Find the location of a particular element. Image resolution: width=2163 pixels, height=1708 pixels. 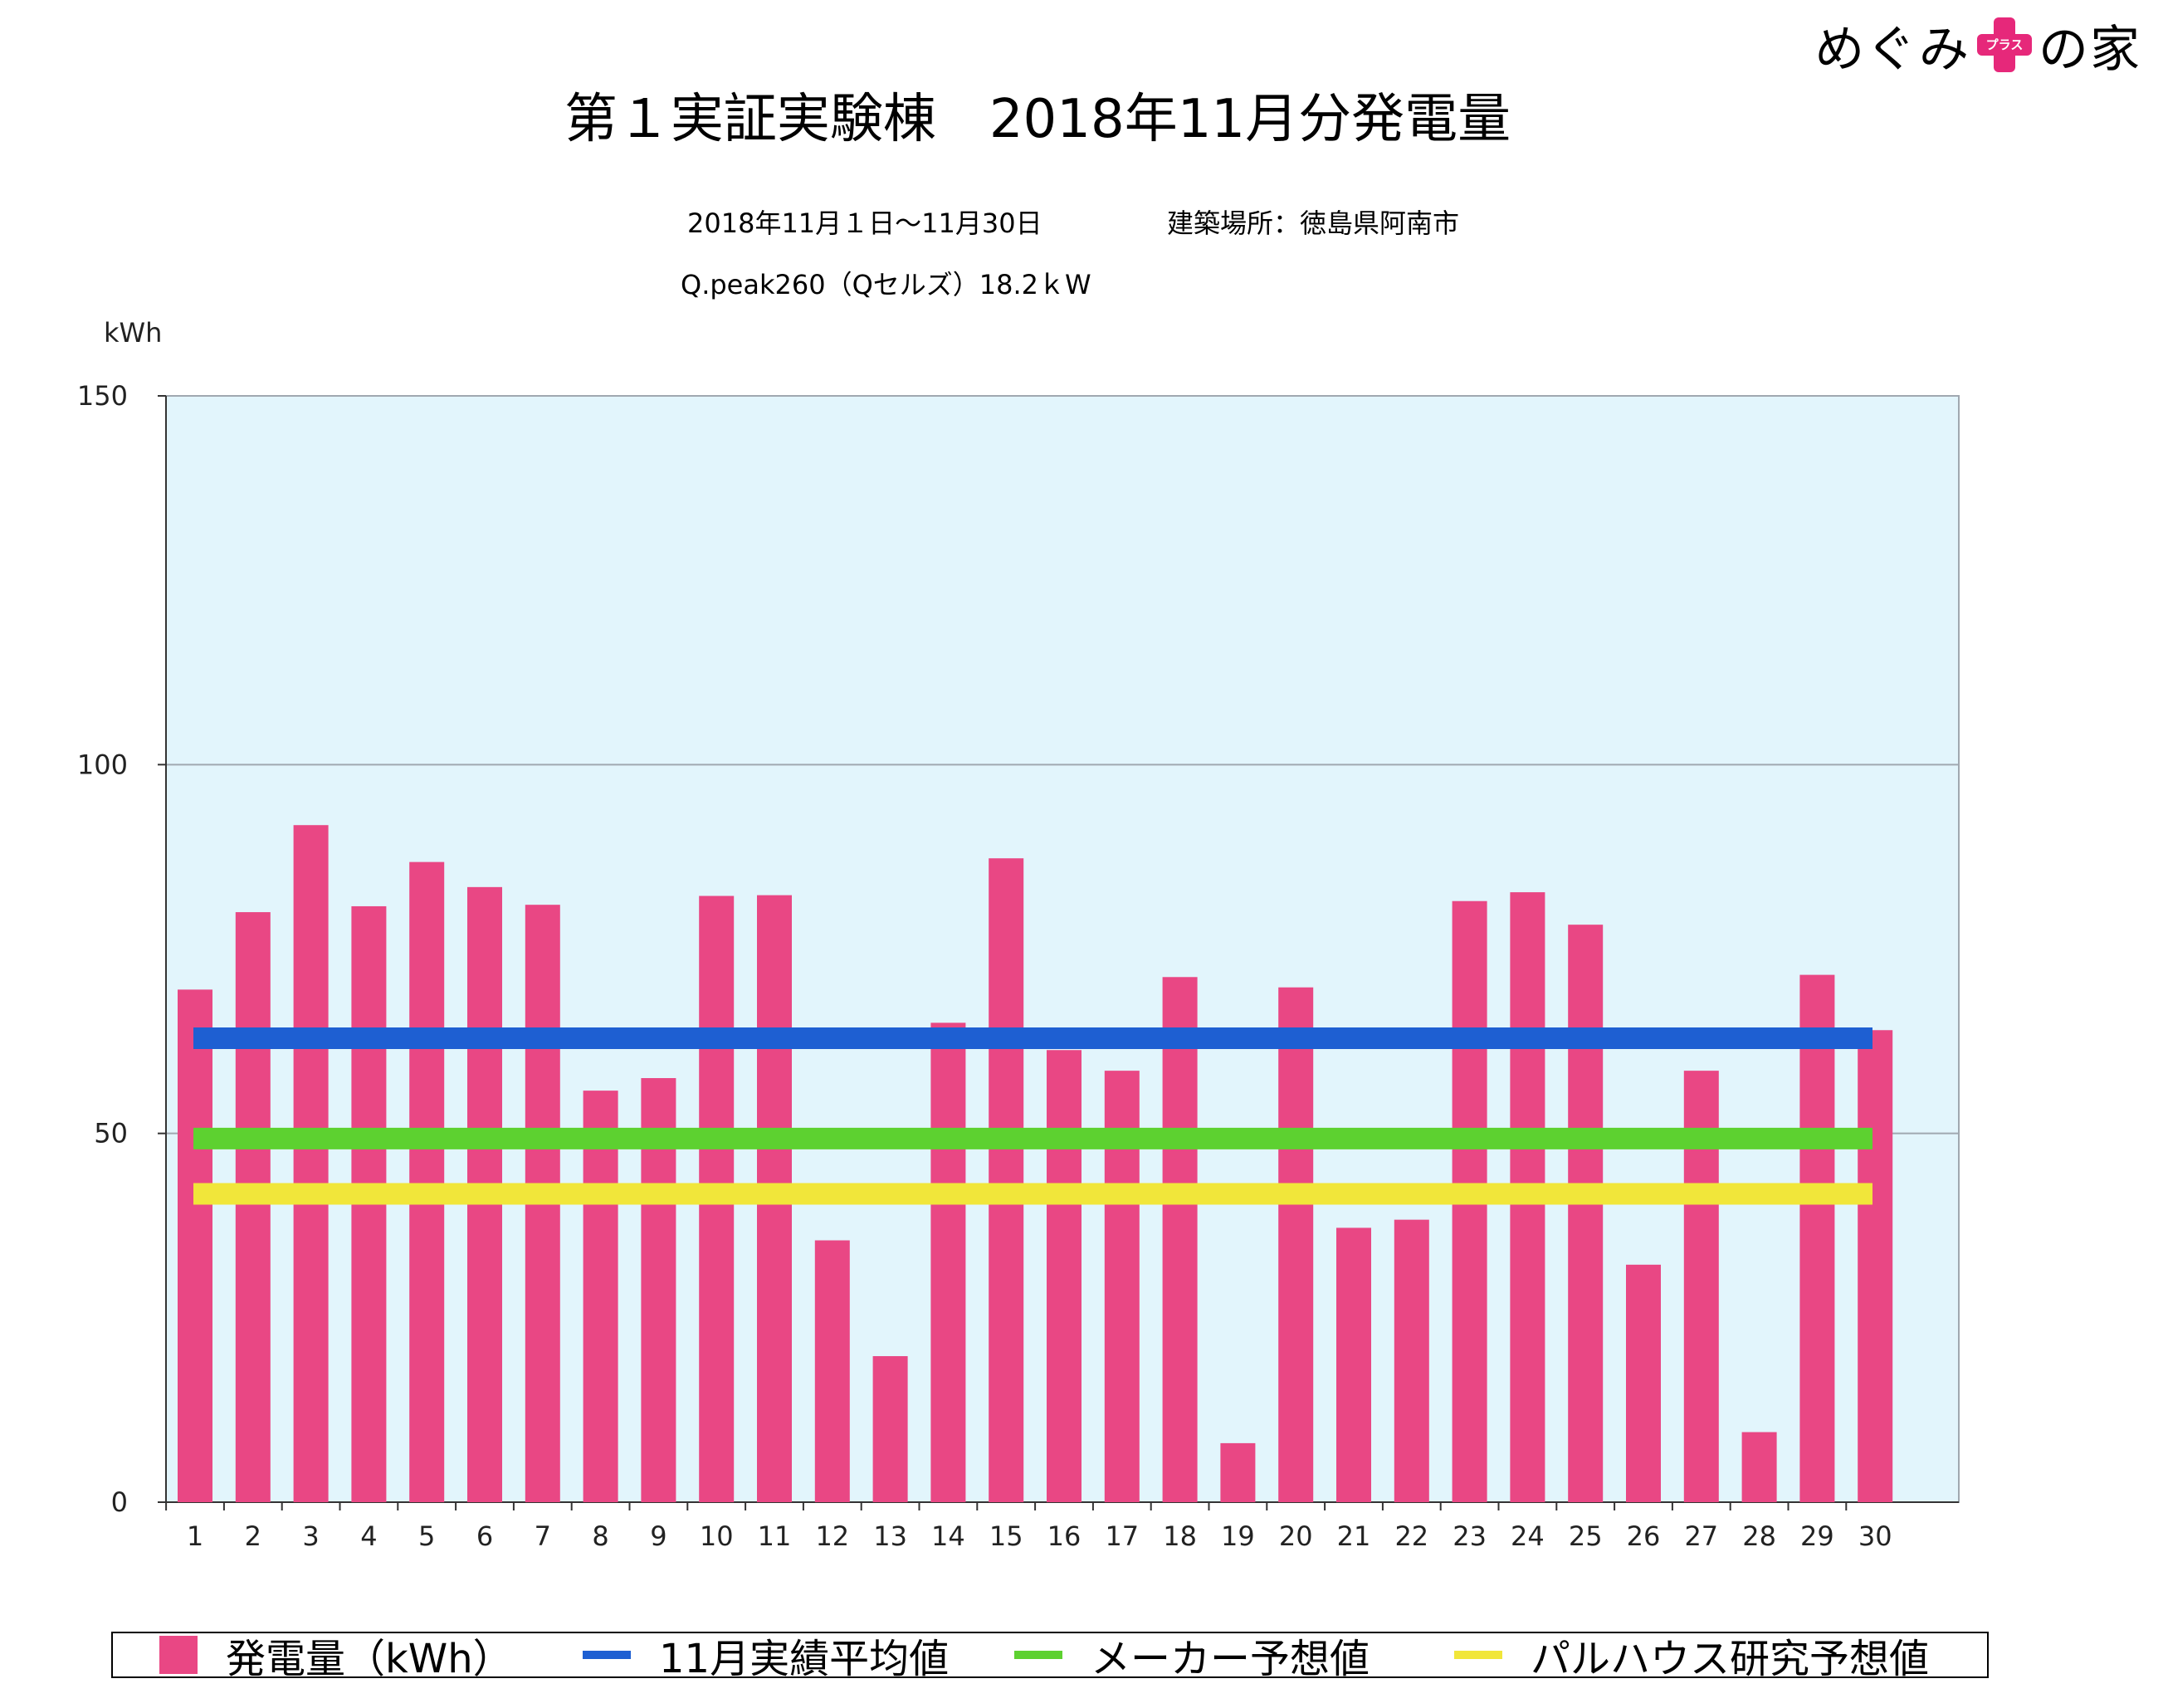

x-tick-label: 26 is located at coordinates (1644, 1536).